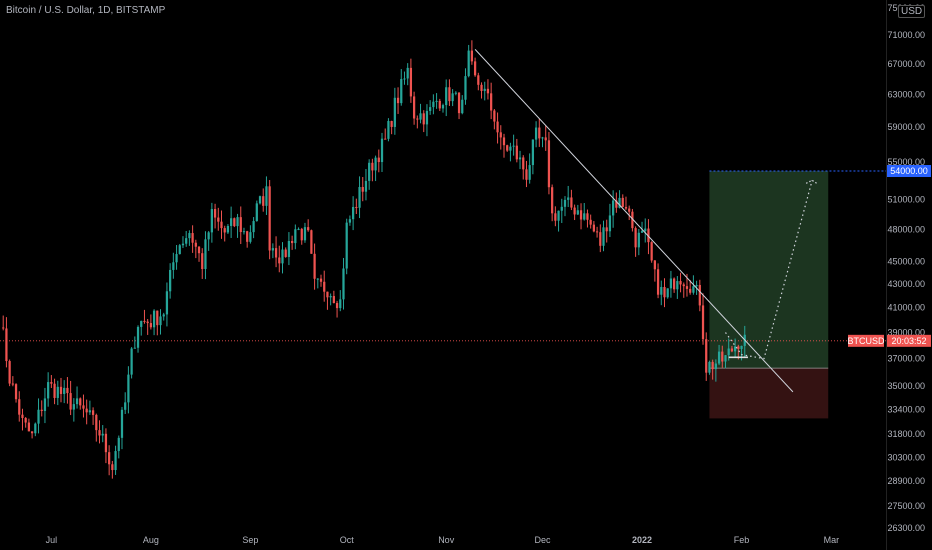  What do you see at coordinates (446, 540) in the screenshot?
I see `x-tick-label: Nov` at bounding box center [446, 540].